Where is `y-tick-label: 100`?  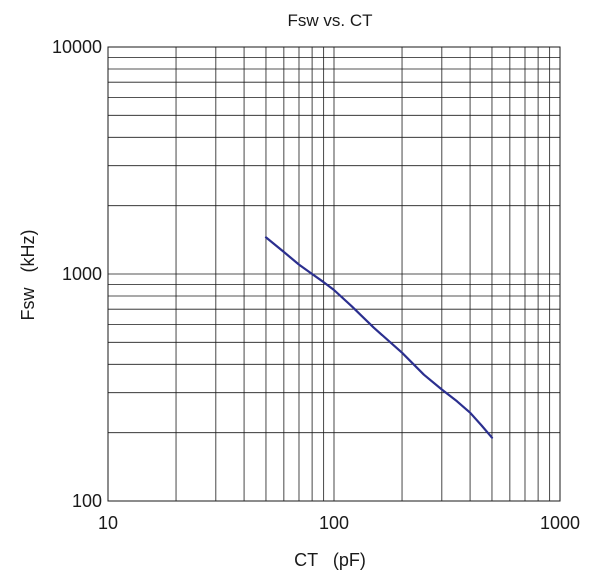
y-tick-label: 100 is located at coordinates (87, 501).